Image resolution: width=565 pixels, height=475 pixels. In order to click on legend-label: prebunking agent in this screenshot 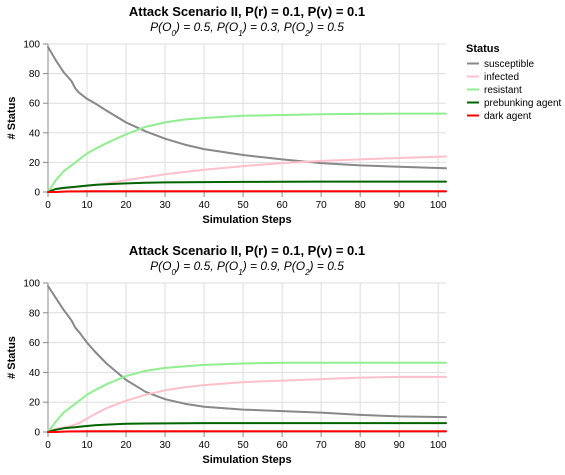, I will do `click(523, 103)`.